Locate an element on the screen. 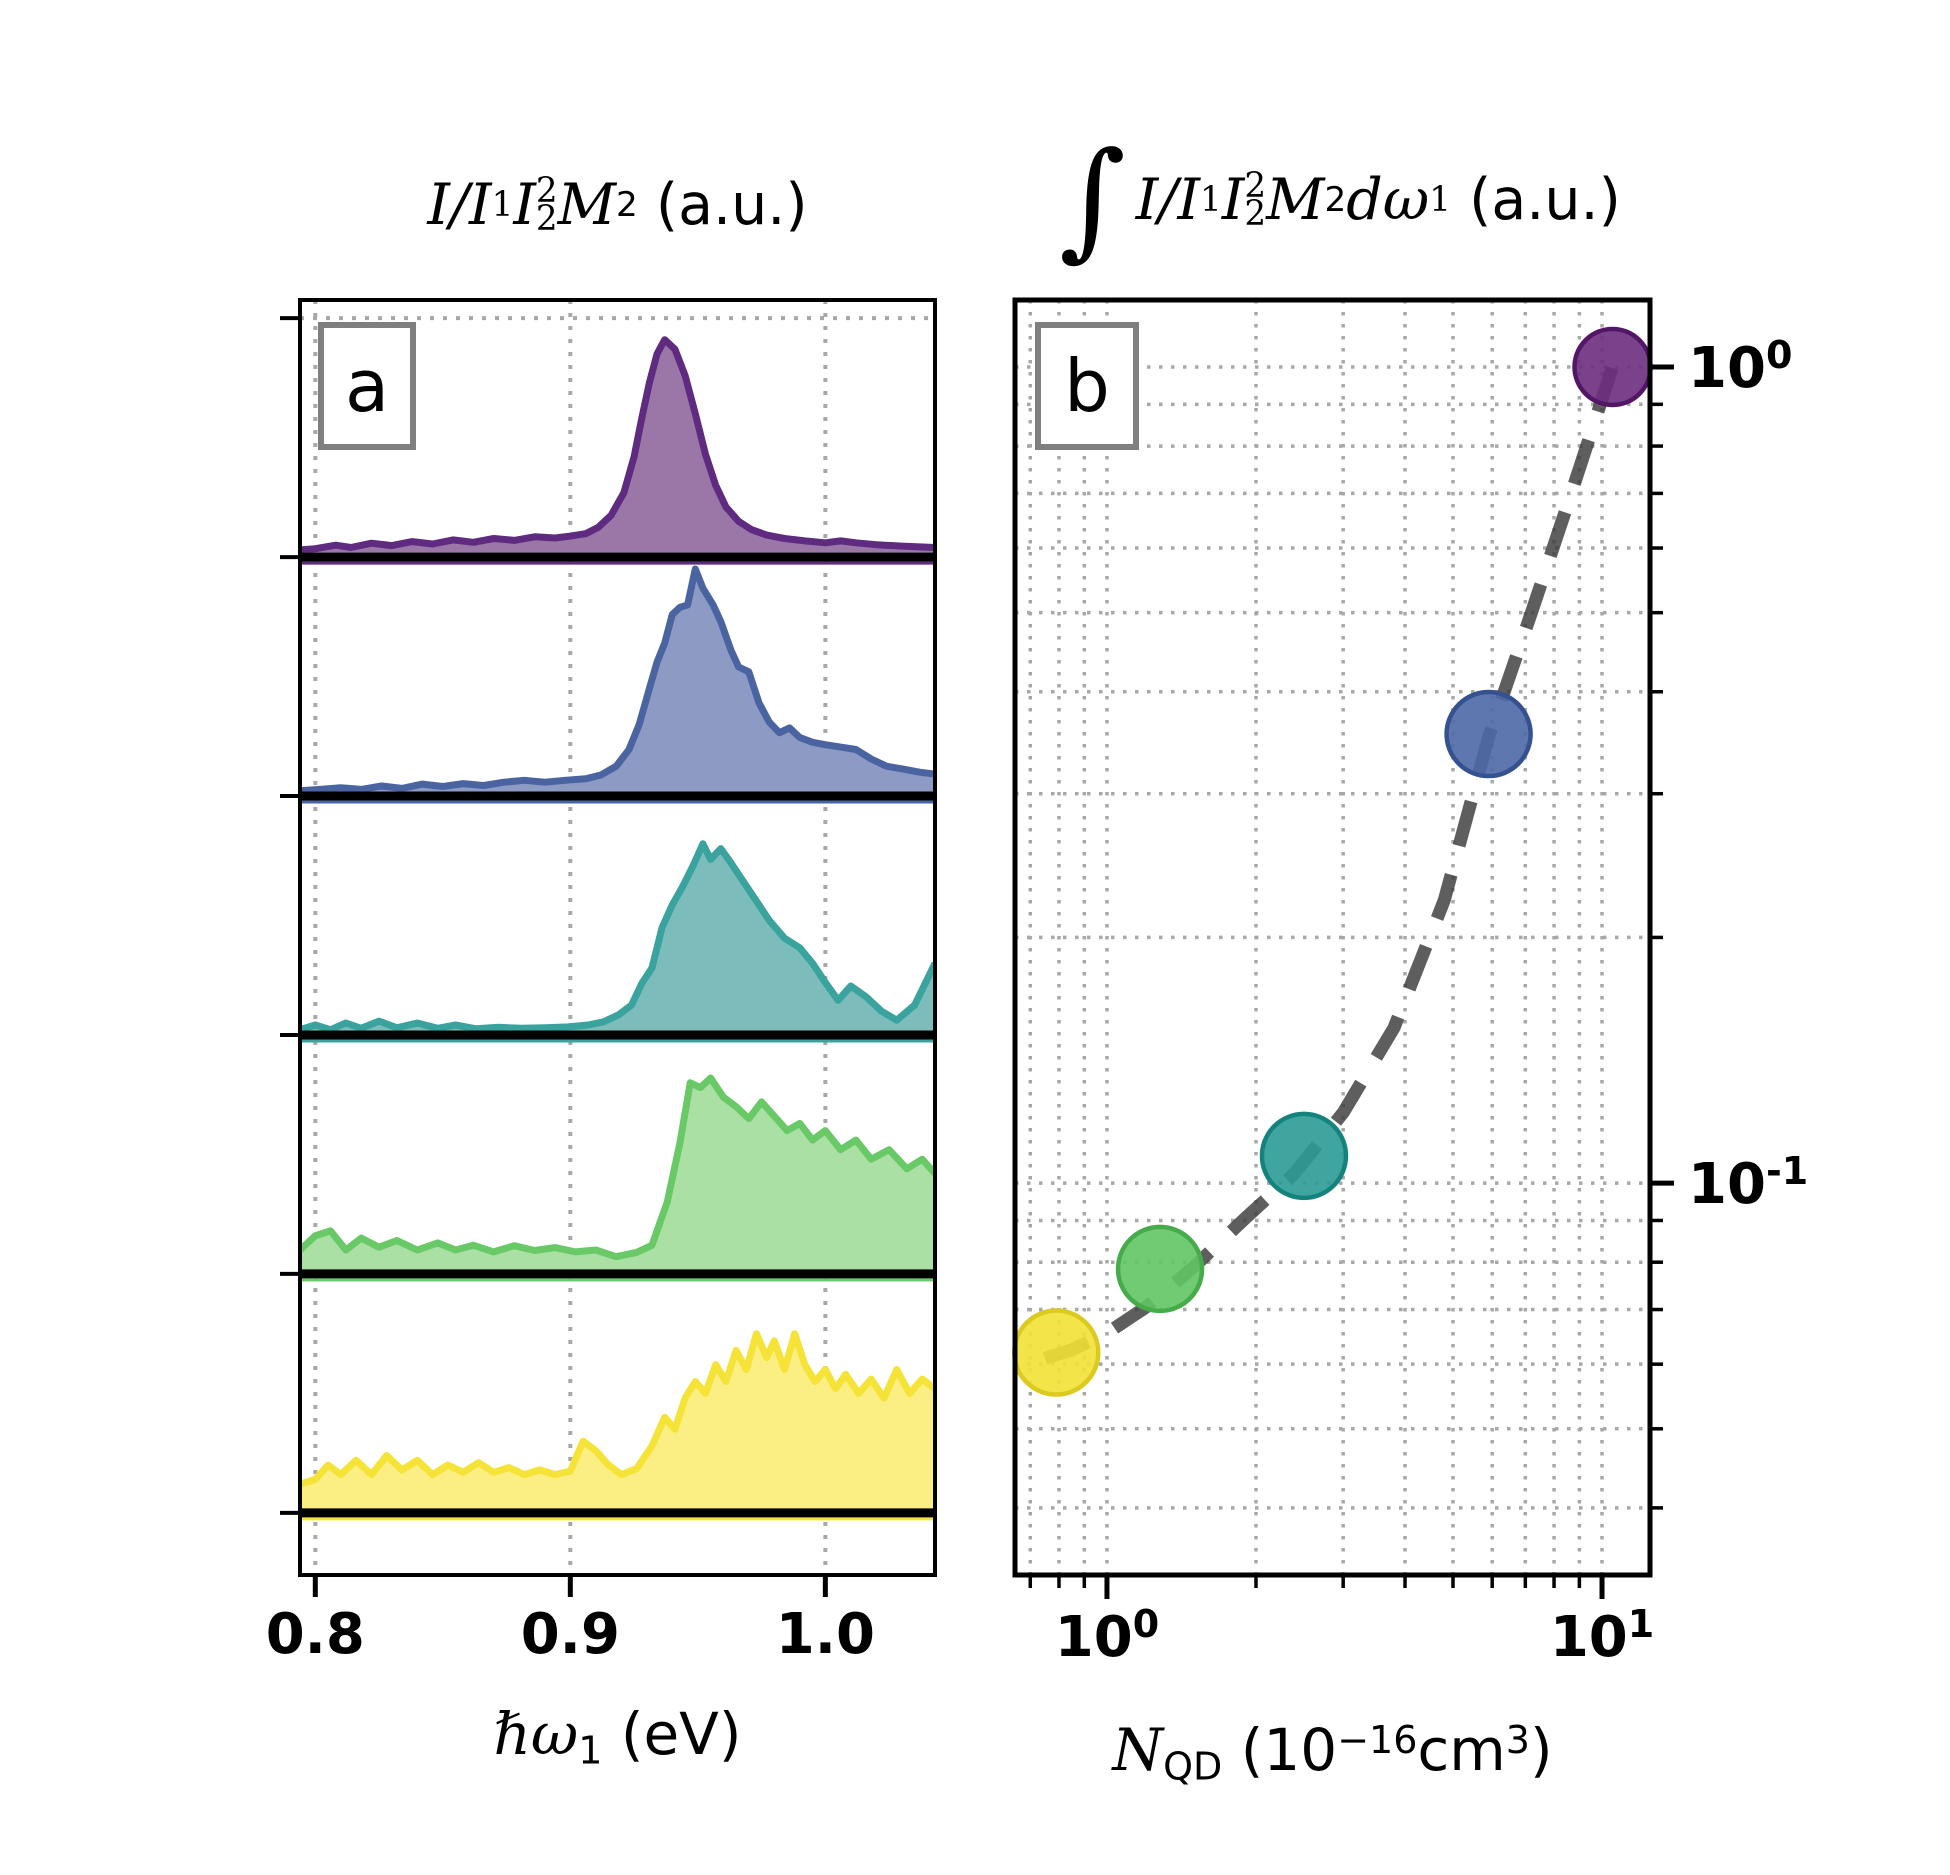  spectrum-purple-line is located at coordinates (617, 445).